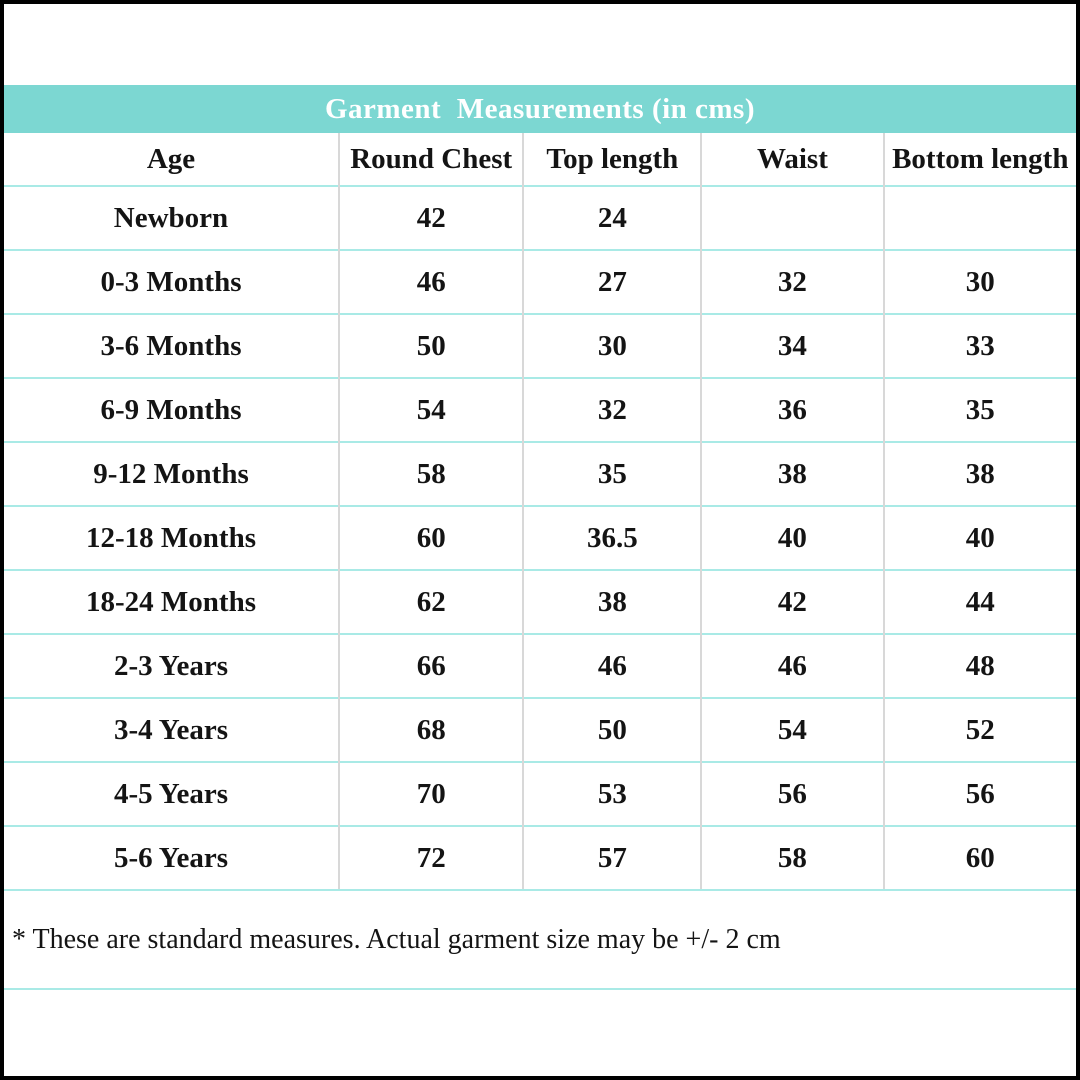  I want to click on value-cell: 66, so click(430, 665).